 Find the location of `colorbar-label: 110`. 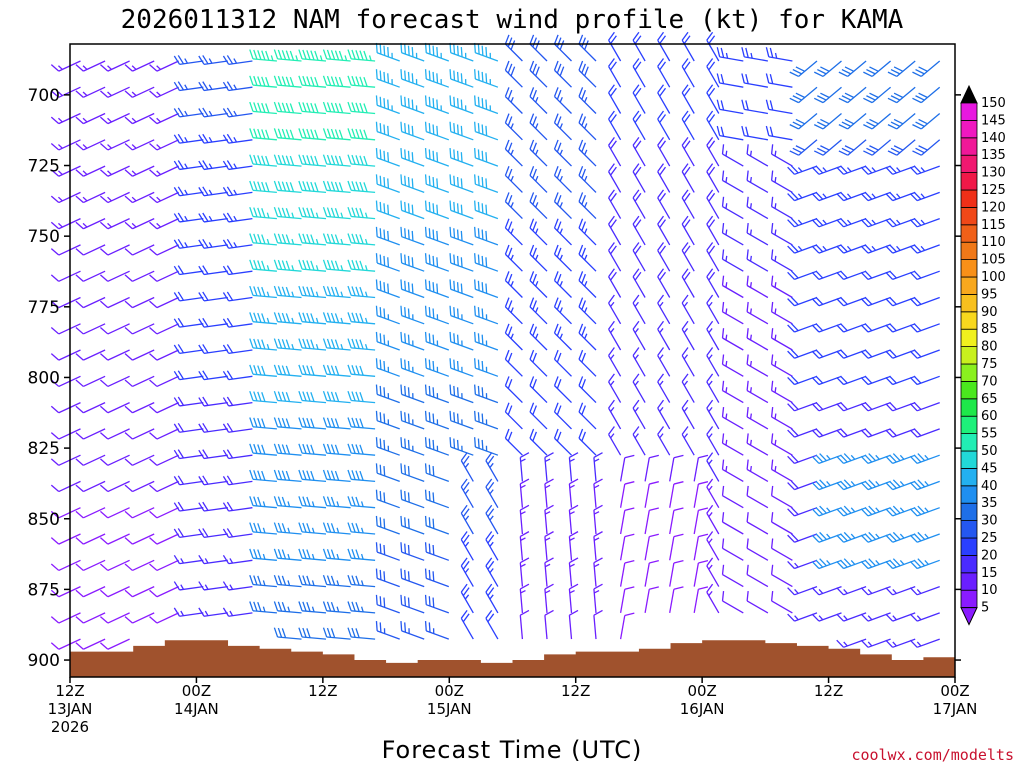

colorbar-label: 110 is located at coordinates (993, 242).